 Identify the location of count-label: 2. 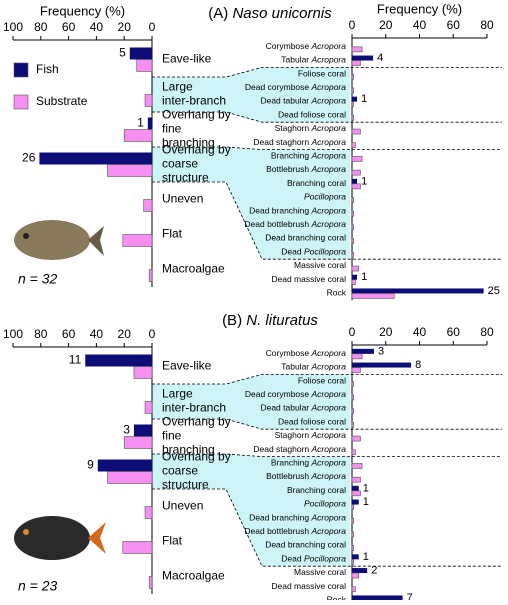
(374, 570).